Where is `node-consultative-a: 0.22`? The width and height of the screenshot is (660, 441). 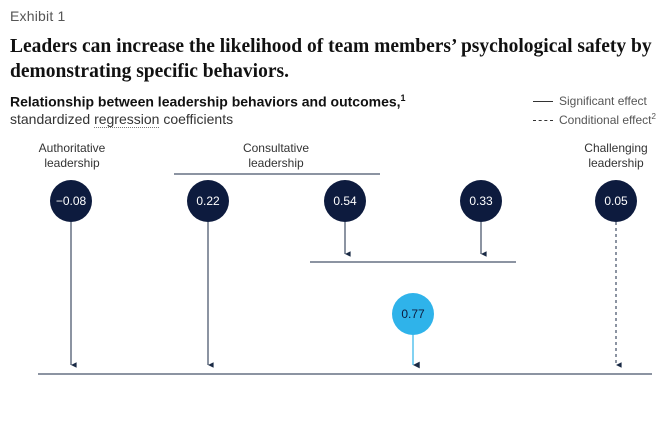 node-consultative-a: 0.22 is located at coordinates (208, 201).